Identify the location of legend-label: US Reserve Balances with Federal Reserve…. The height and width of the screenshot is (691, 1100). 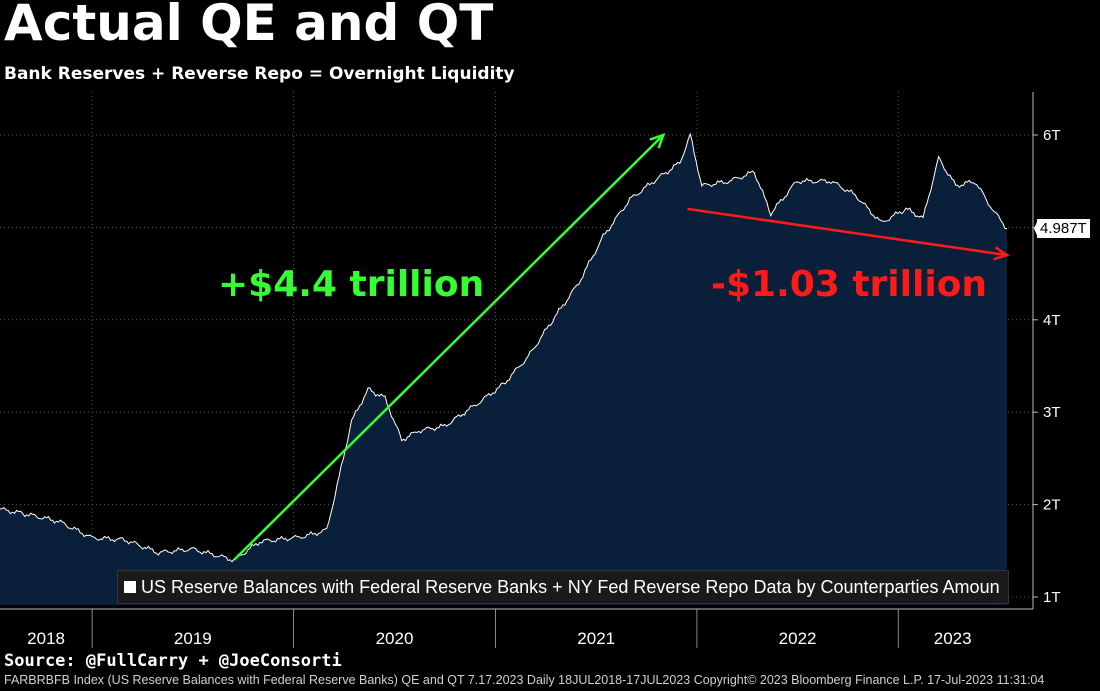
(570, 586).